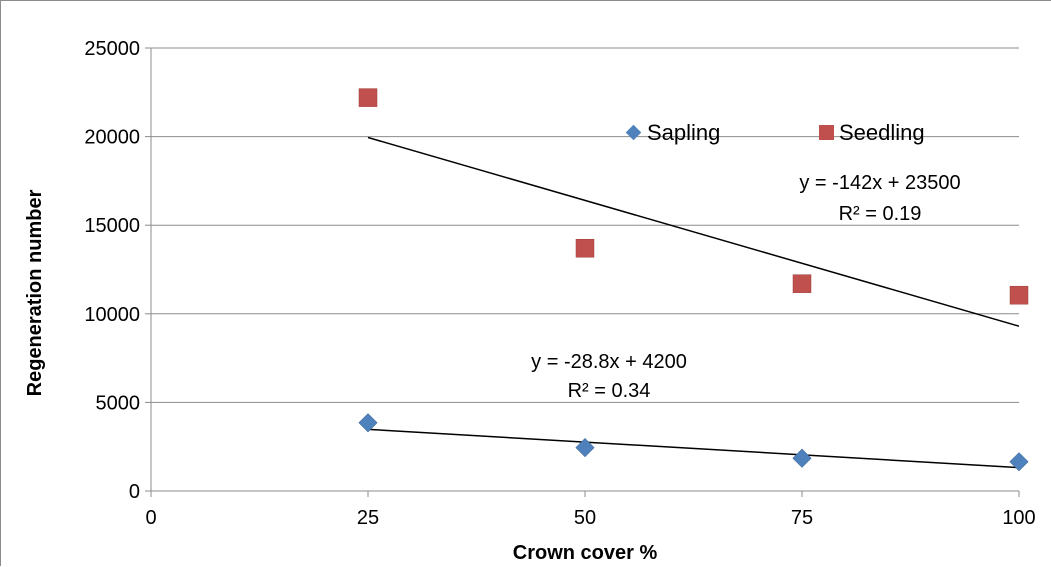 This screenshot has height=567, width=1051. I want to click on y-tick-label: 25000, so click(112, 49).